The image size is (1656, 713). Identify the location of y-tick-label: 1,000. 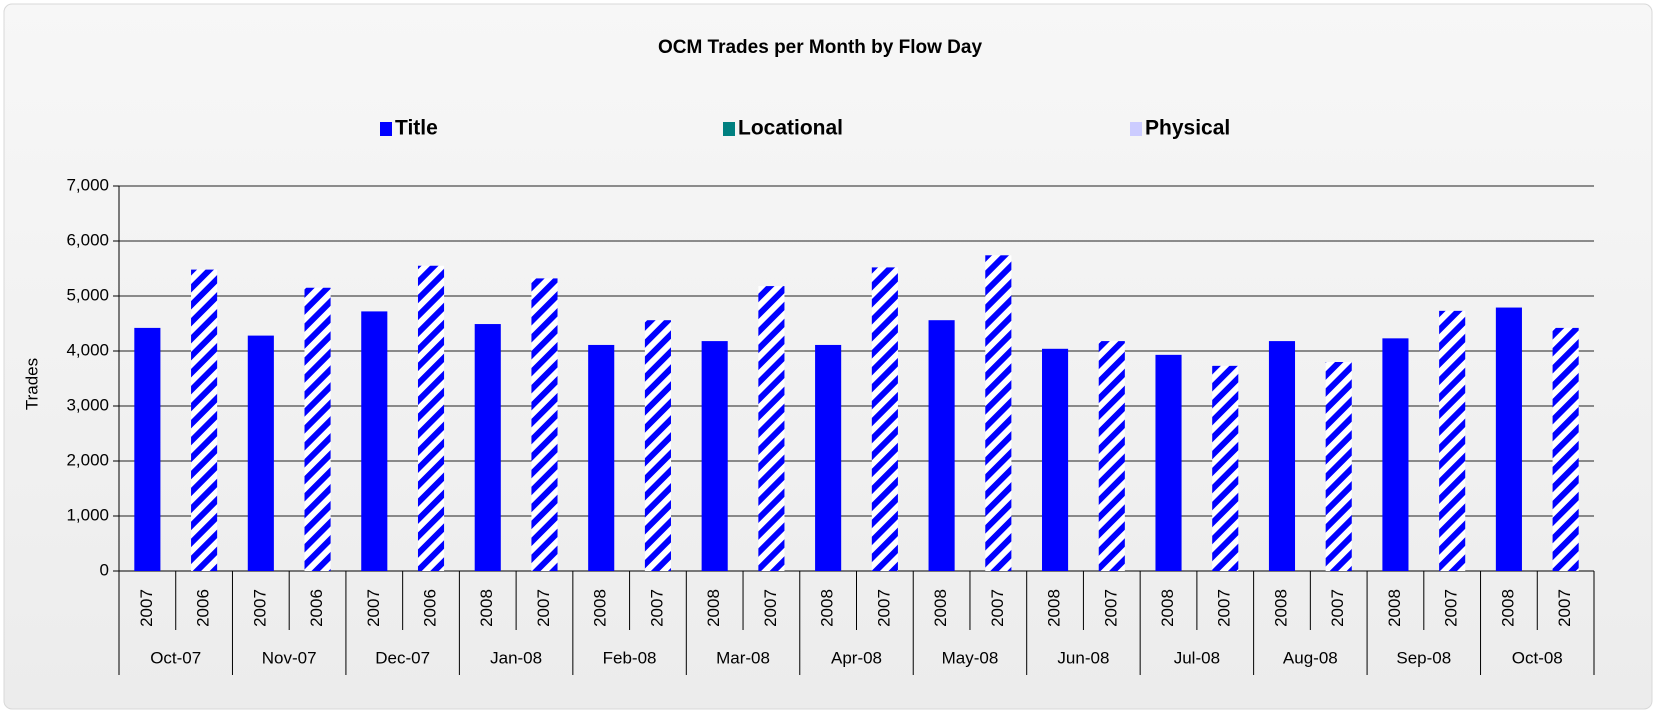
(87, 514).